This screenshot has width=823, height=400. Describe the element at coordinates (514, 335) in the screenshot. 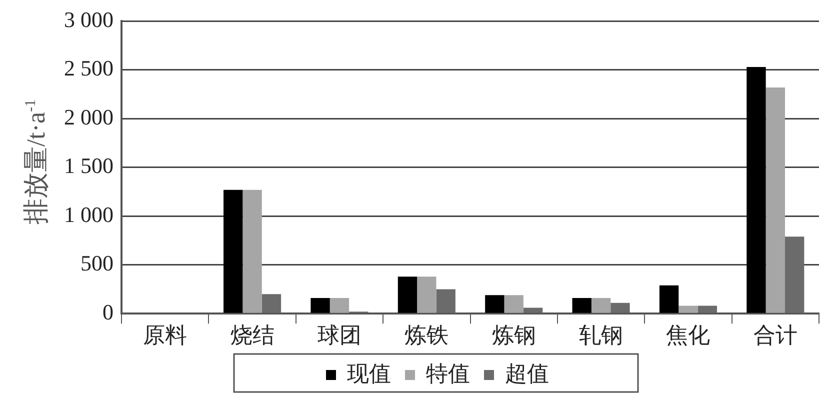

I see `x-tick-label: 炼钢` at that location.